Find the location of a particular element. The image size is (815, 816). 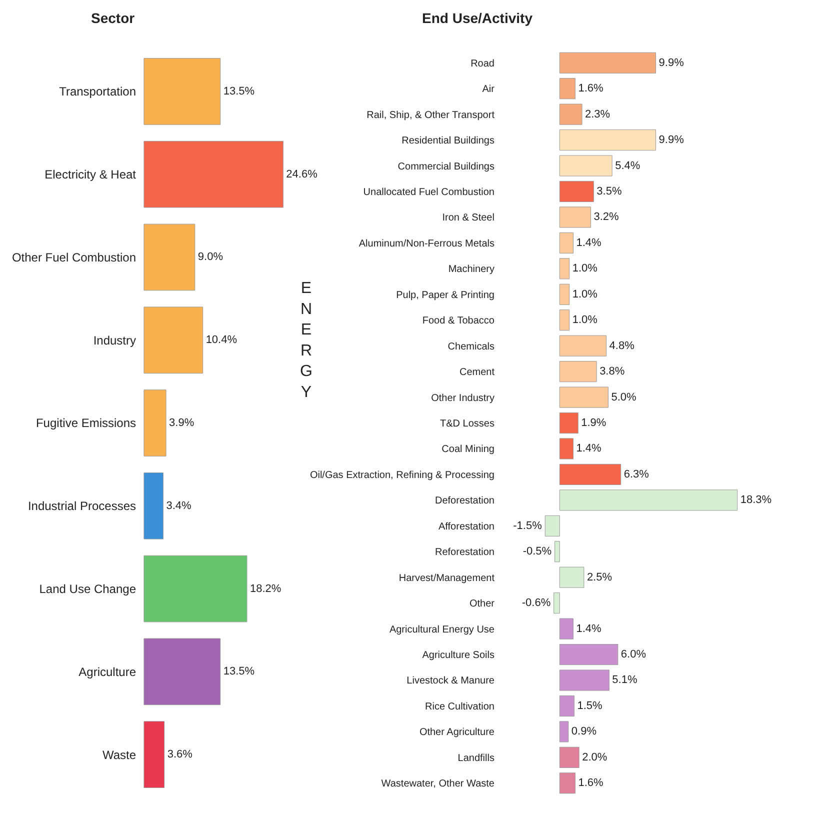

data-label: 3.4% is located at coordinates (179, 506).